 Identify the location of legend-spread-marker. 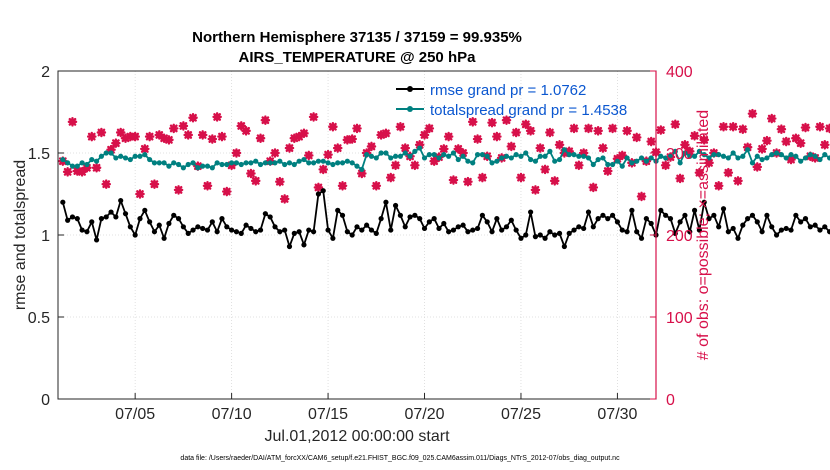
(410, 109).